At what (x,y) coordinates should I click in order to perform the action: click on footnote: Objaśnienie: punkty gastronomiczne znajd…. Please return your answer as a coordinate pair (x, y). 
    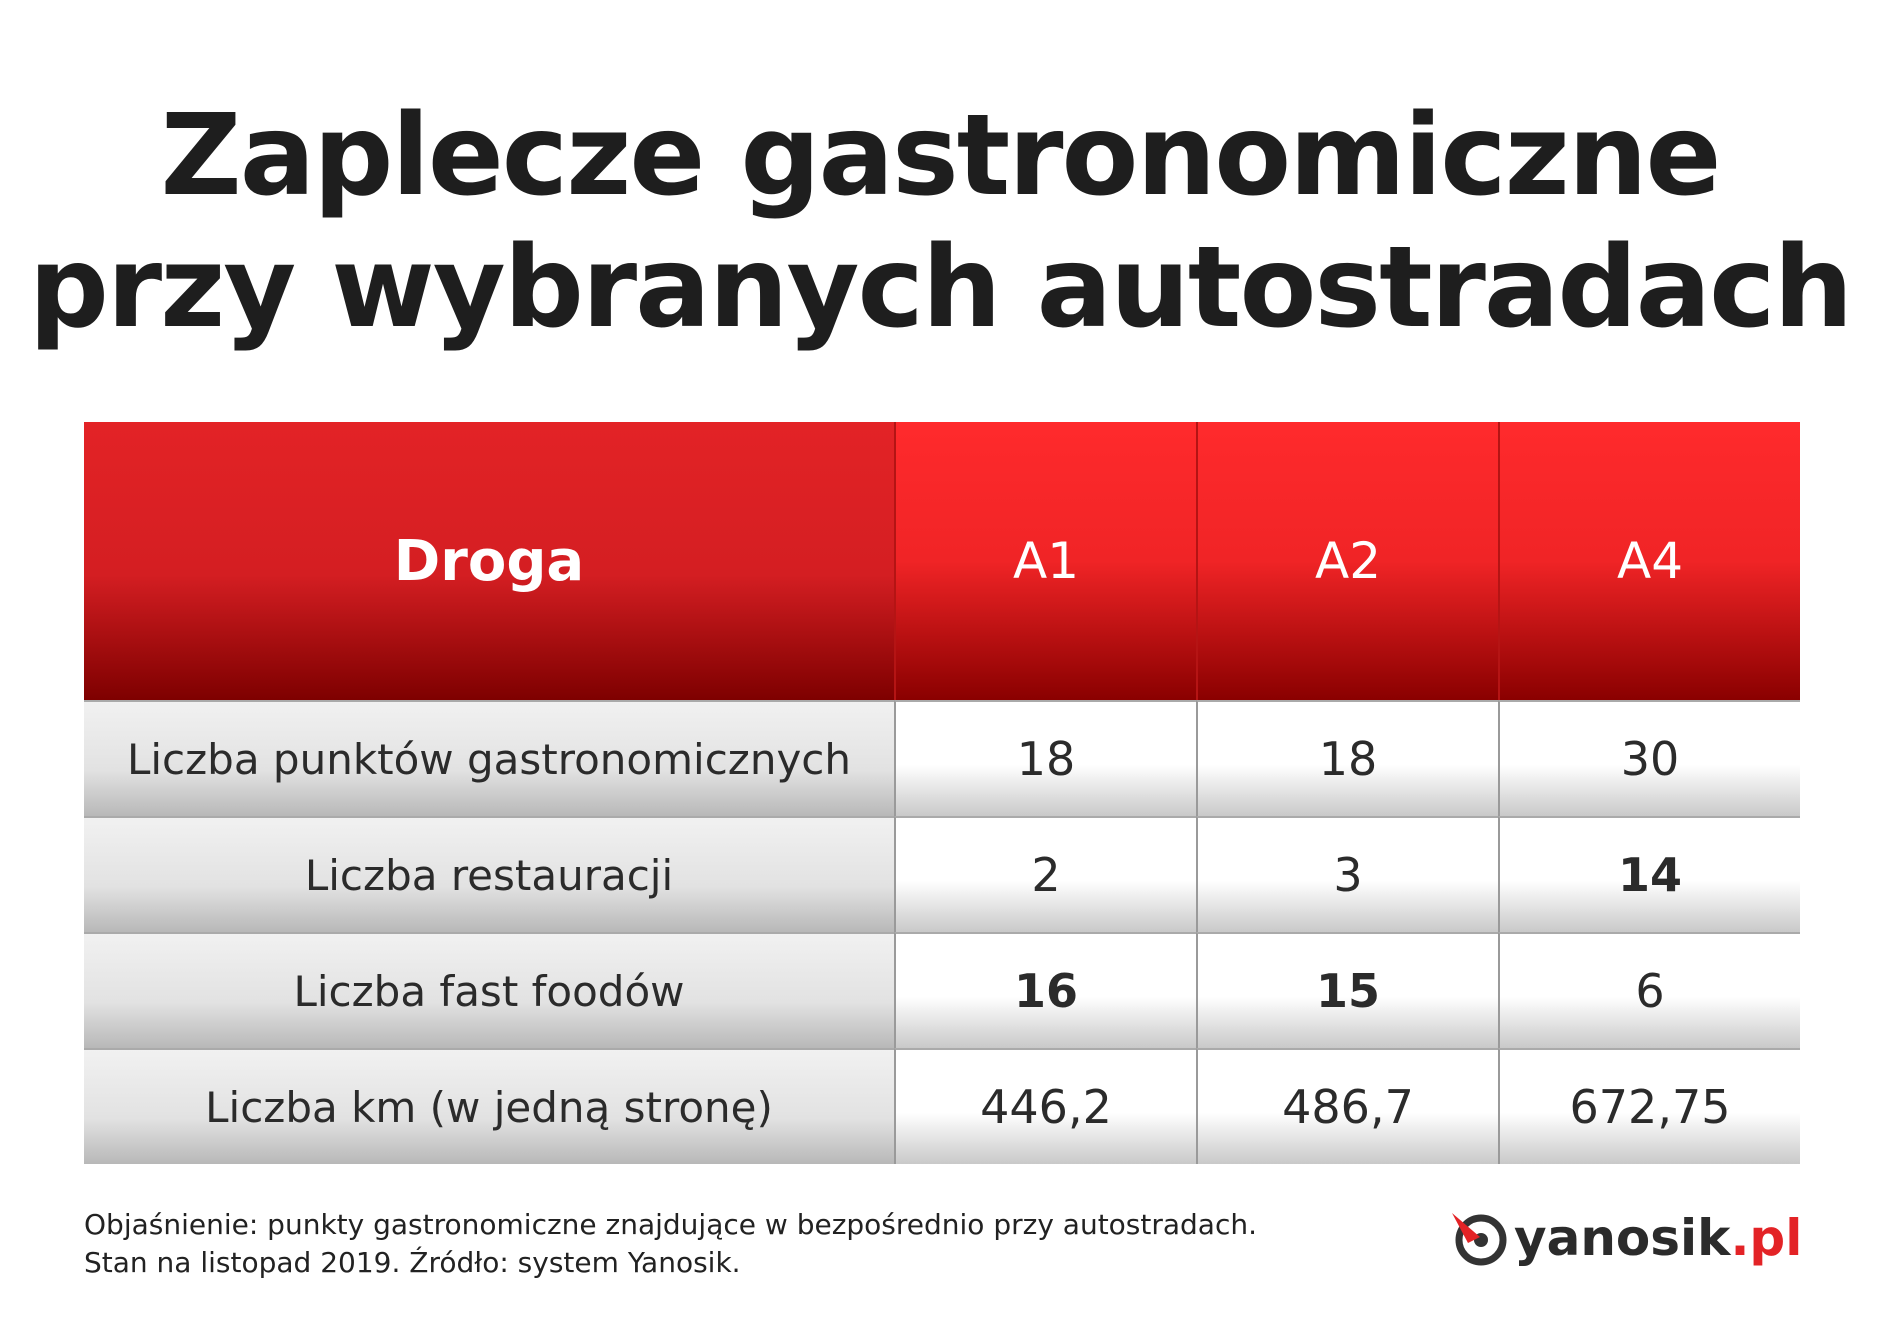
    Looking at the image, I should click on (671, 1224).